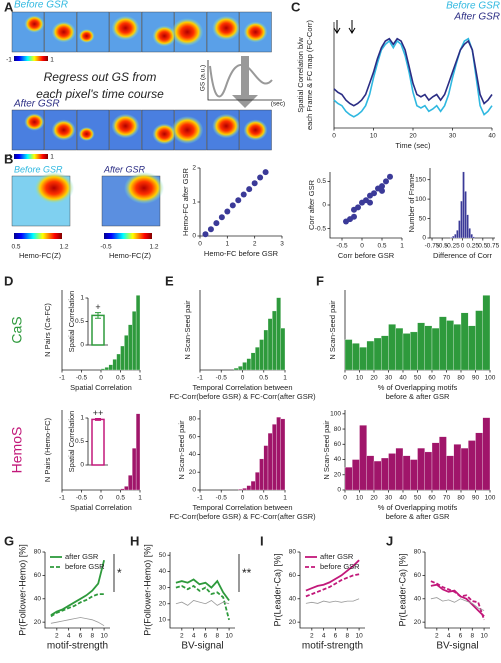 This screenshot has height=663, width=501. Describe the element at coordinates (296, 7) in the screenshot. I see `panel-label: C` at that location.